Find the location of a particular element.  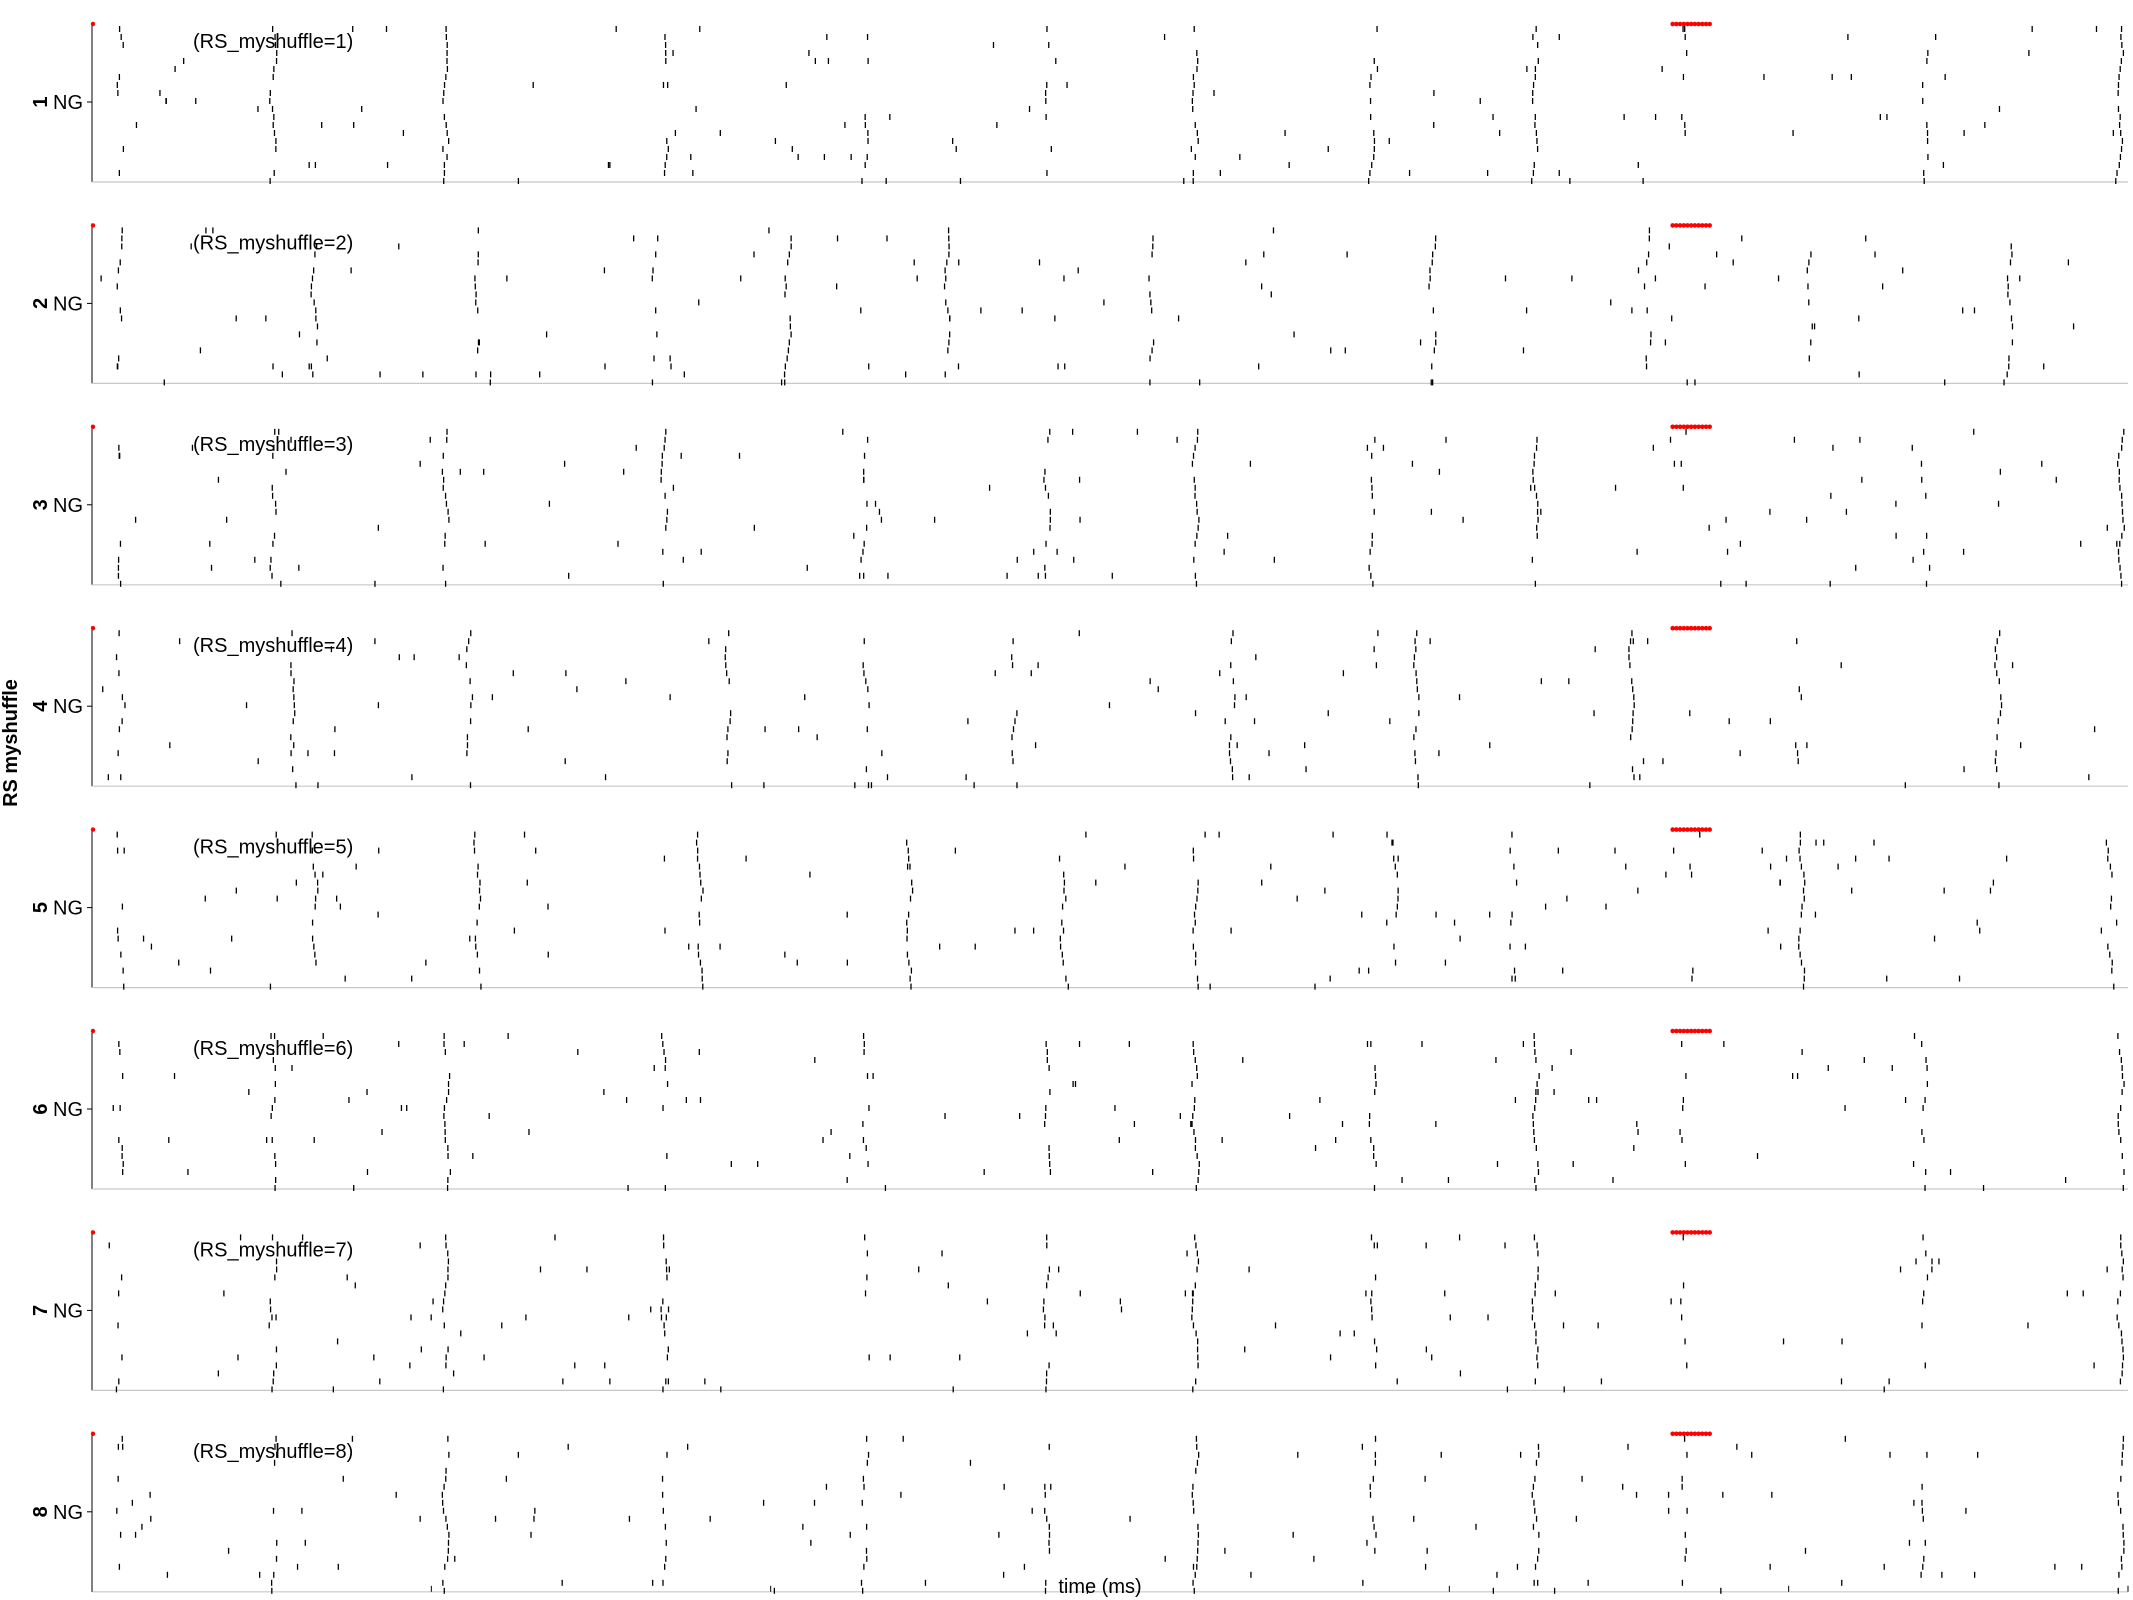

panel-title: (RS_myshuffle=2) is located at coordinates (273, 243).